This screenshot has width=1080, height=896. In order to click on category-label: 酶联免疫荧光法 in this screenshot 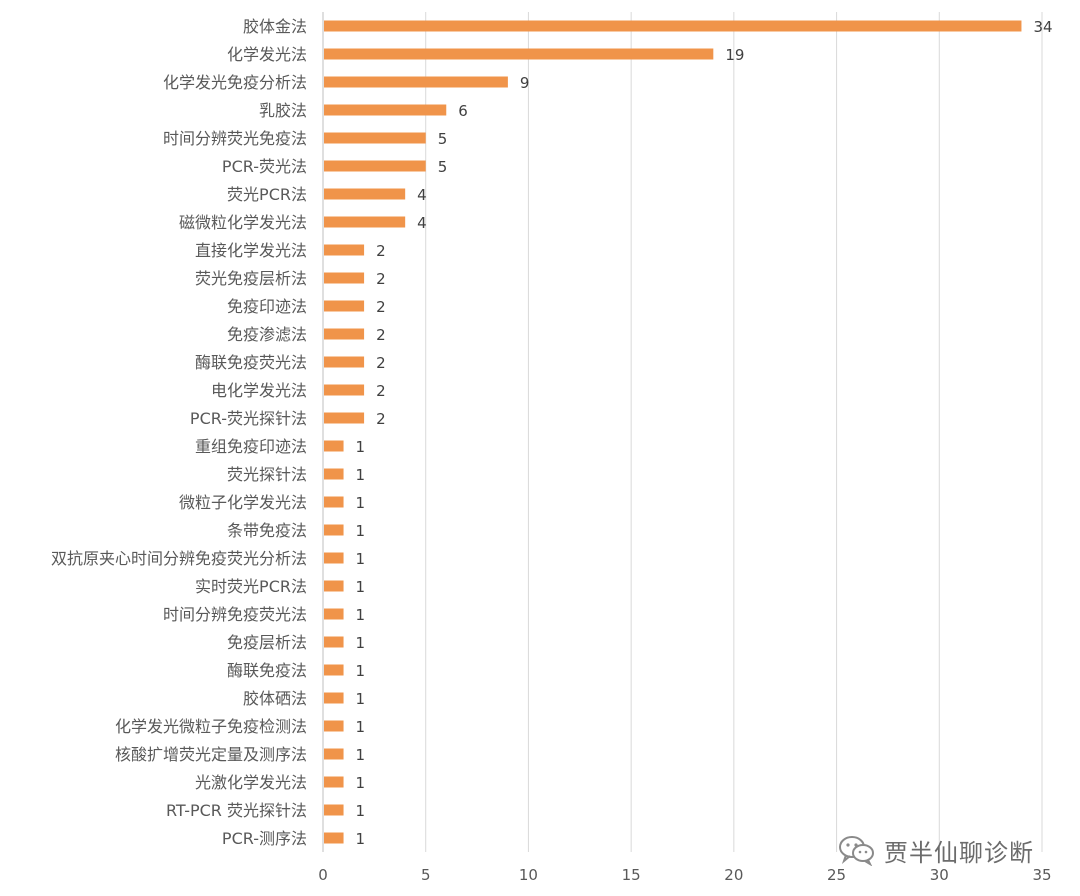, I will do `click(251, 362)`.